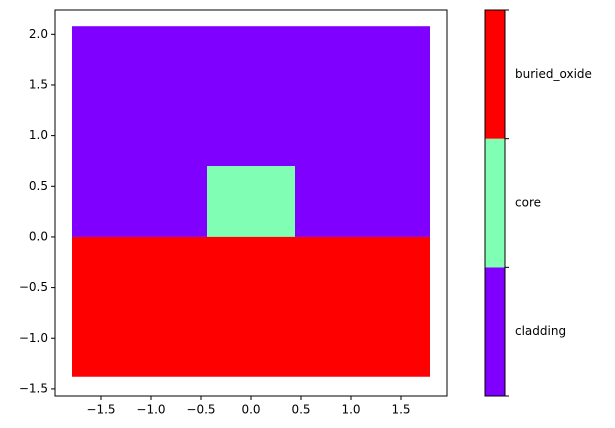  I want to click on y-tick-label: 0.0, so click(38, 236).